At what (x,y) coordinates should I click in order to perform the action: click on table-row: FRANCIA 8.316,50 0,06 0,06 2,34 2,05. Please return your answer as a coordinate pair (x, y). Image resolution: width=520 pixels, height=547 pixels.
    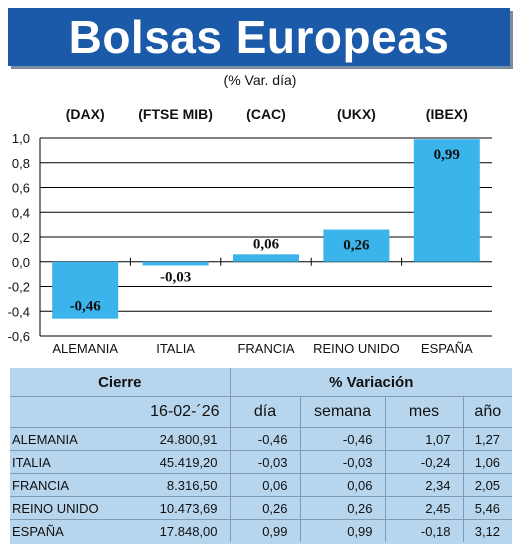
    Looking at the image, I should click on (261, 485).